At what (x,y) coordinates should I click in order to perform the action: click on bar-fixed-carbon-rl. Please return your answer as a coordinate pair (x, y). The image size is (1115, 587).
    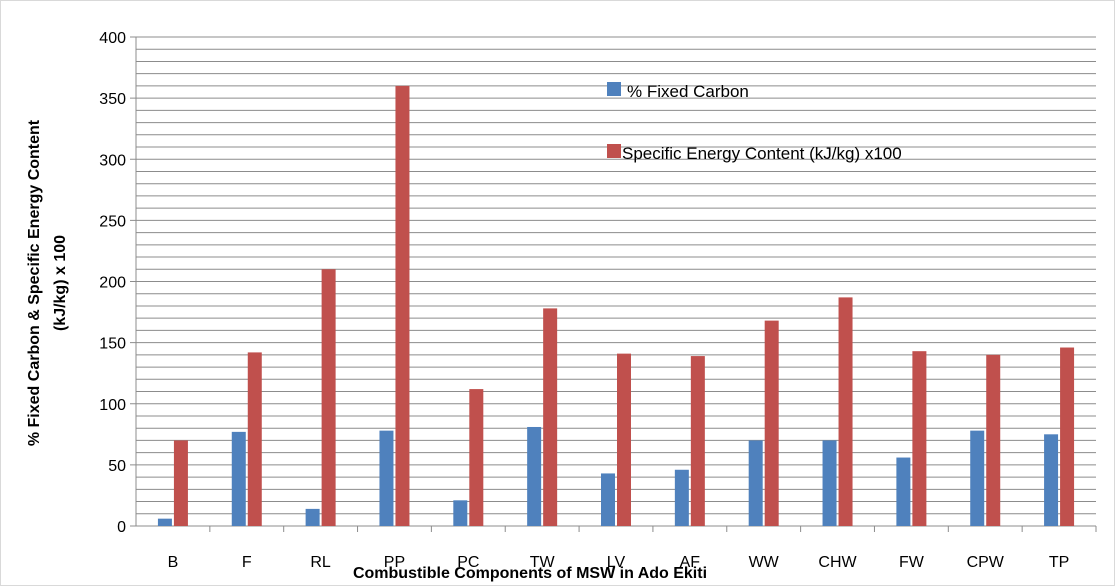
    Looking at the image, I should click on (312, 517).